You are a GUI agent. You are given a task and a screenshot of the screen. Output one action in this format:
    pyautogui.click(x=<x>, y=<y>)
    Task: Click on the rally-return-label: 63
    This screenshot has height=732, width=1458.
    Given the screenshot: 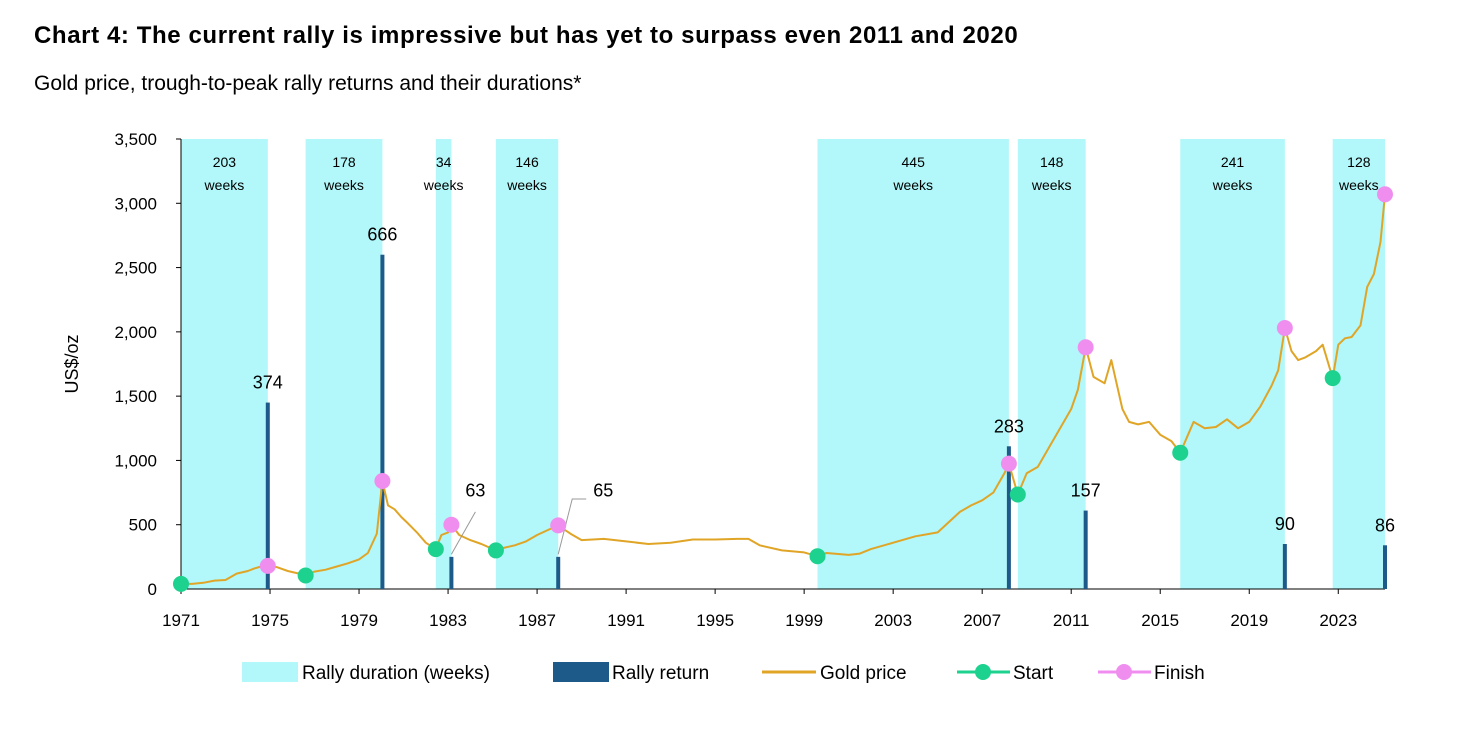 What is the action you would take?
    pyautogui.click(x=475, y=490)
    